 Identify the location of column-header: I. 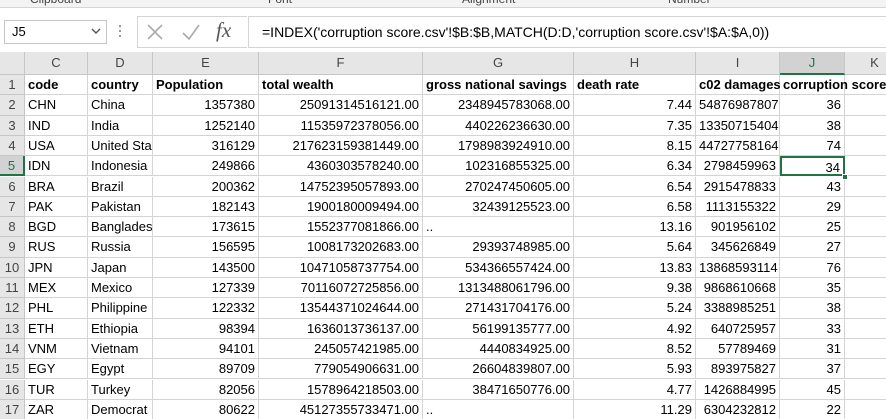
(738, 63).